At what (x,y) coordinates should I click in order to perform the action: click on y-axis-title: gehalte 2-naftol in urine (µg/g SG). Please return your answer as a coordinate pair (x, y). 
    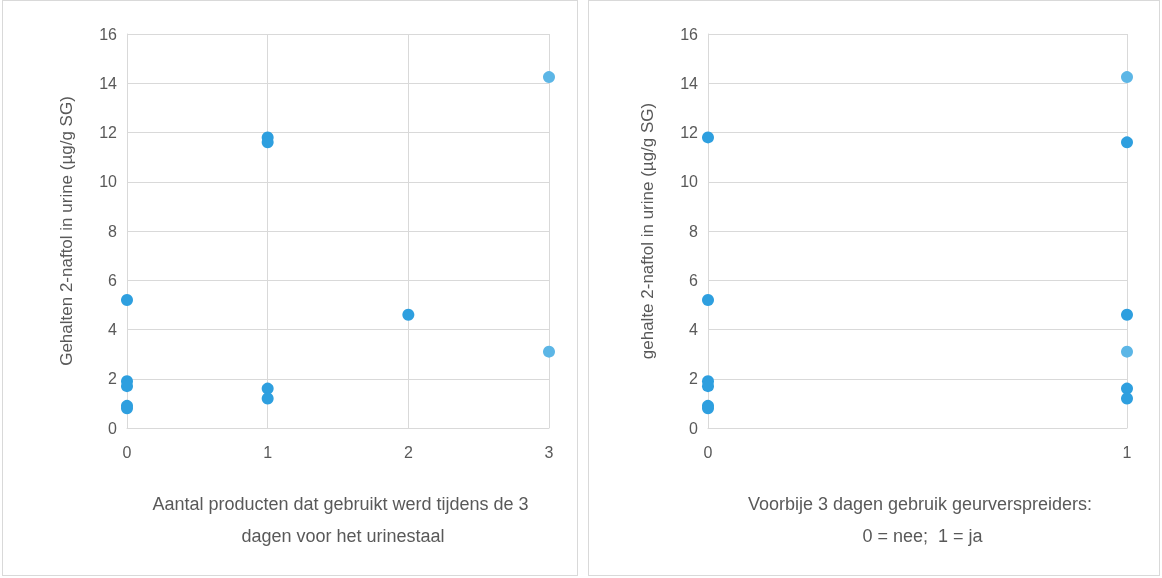
    Looking at the image, I should click on (647, 231).